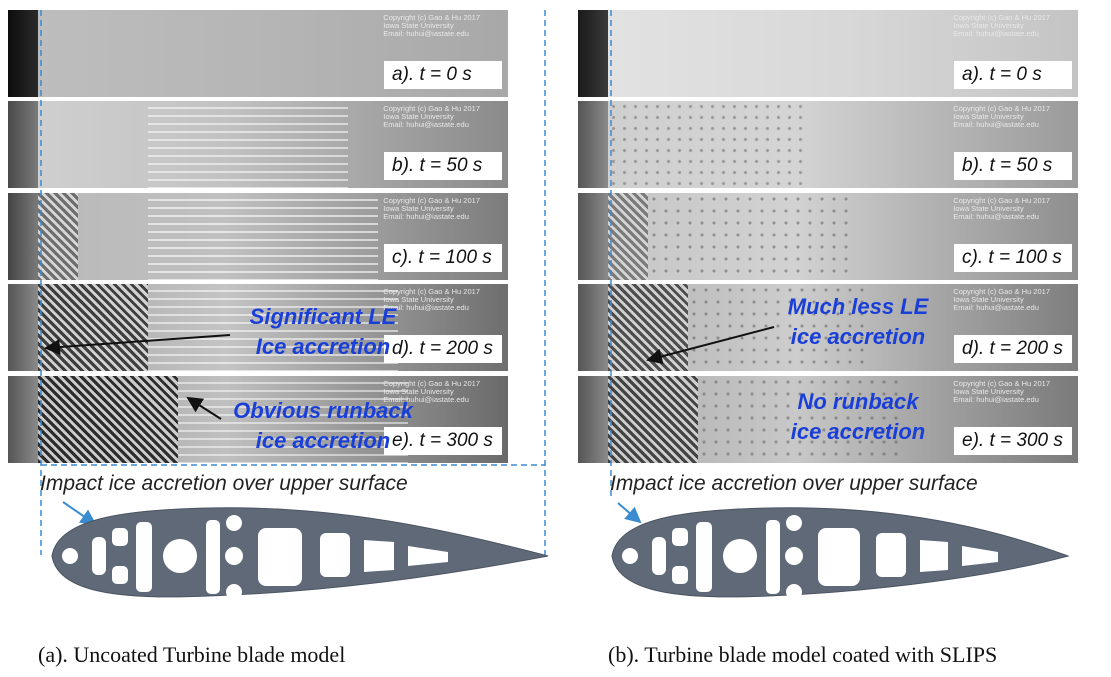  What do you see at coordinates (323, 425) in the screenshot?
I see `annotation-runback-ice: Obvious runback ice accretion` at bounding box center [323, 425].